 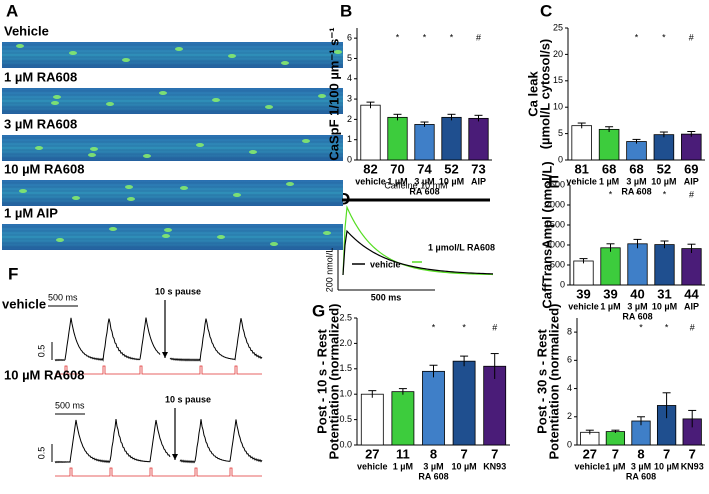 I want to click on image-label: Vehicle, so click(x=26, y=30).